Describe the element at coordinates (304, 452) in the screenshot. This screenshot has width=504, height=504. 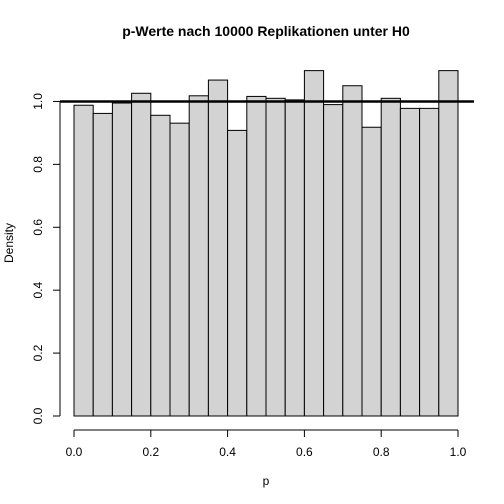
I see `x-tick-label: 0.6` at that location.